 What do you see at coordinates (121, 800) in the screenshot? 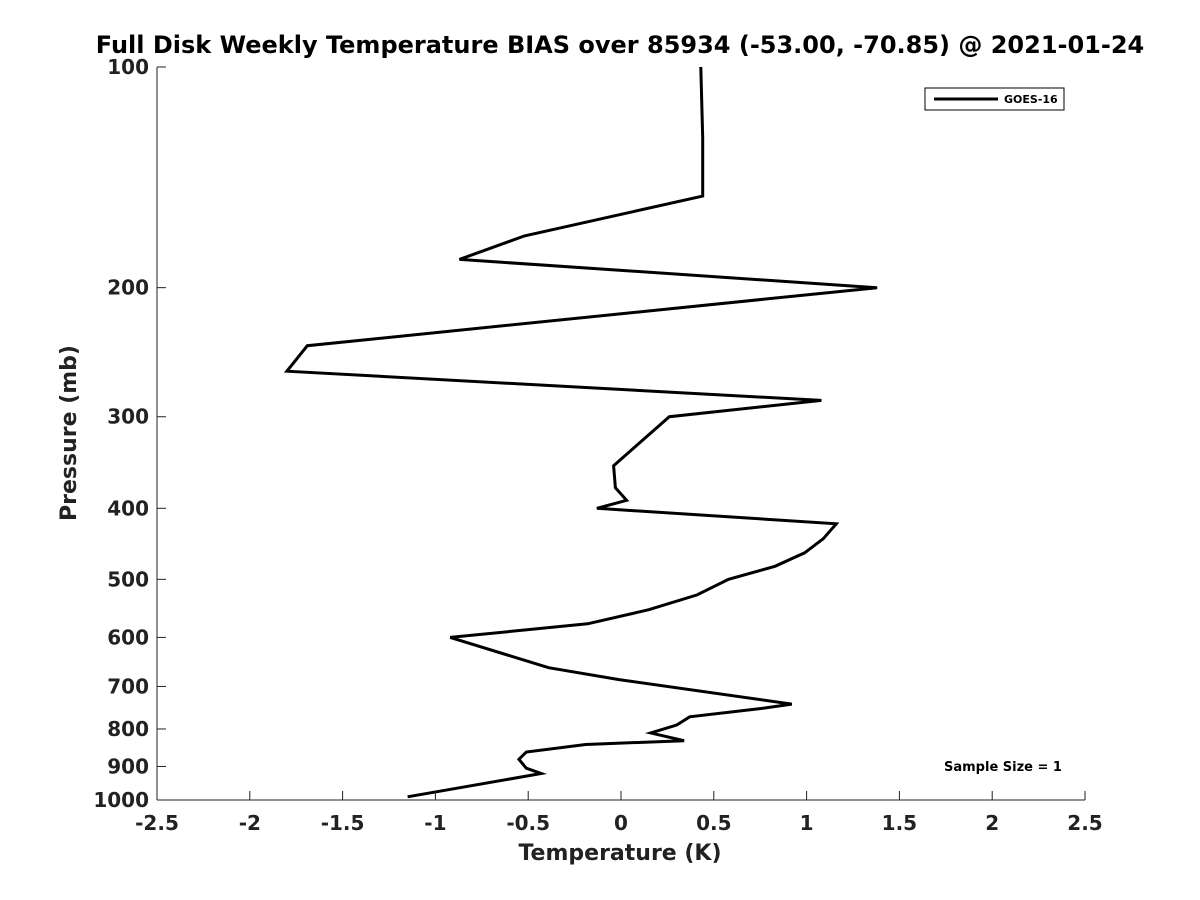
I see `y-tick-label: 1000` at bounding box center [121, 800].